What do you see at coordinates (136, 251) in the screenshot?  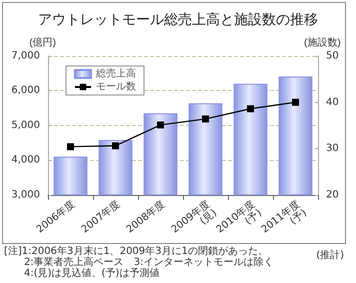 I see `text: [注]1:2006年3月末に1、2009年3月に1の閉鎖があった。` at bounding box center [136, 251].